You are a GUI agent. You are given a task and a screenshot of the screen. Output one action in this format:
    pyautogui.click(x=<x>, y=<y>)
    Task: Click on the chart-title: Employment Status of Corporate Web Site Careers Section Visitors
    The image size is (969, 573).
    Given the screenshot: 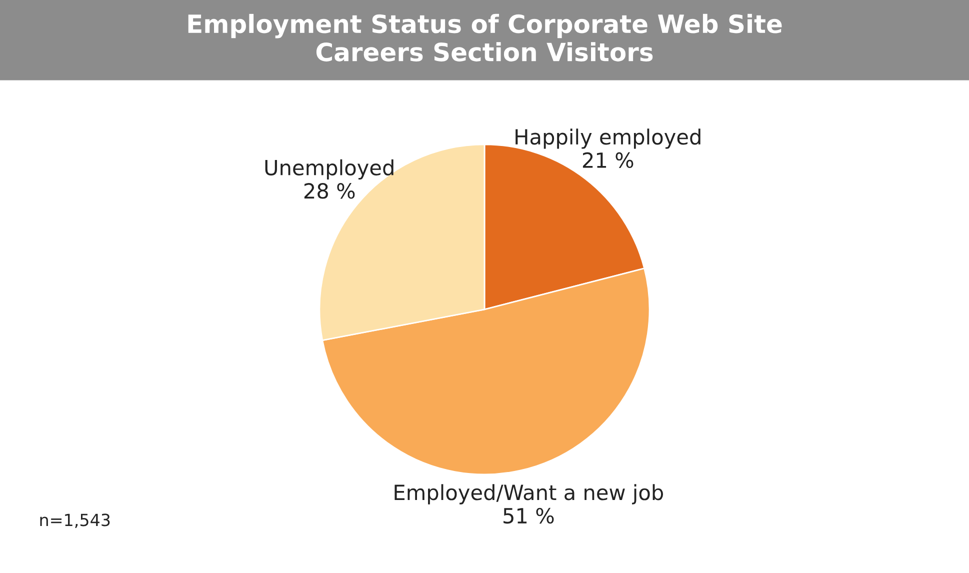 What is the action you would take?
    pyautogui.click(x=485, y=38)
    